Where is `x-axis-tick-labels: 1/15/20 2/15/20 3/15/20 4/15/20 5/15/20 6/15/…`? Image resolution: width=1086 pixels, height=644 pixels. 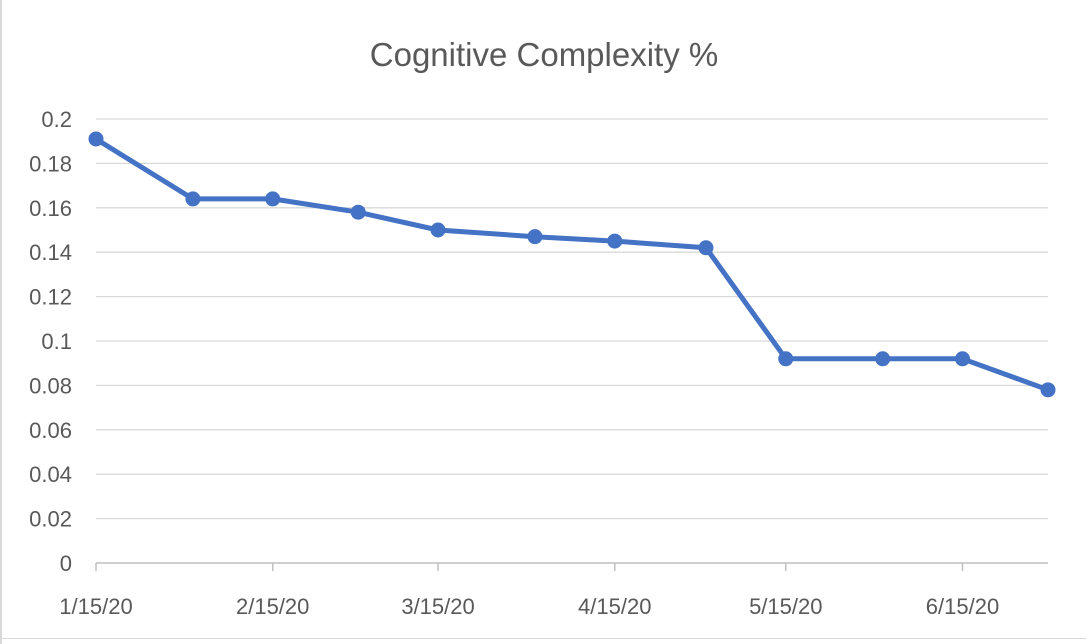
x-axis-tick-labels: 1/15/20 2/15/20 3/15/20 4/15/20 5/15/20 6/15/… is located at coordinates (529, 606).